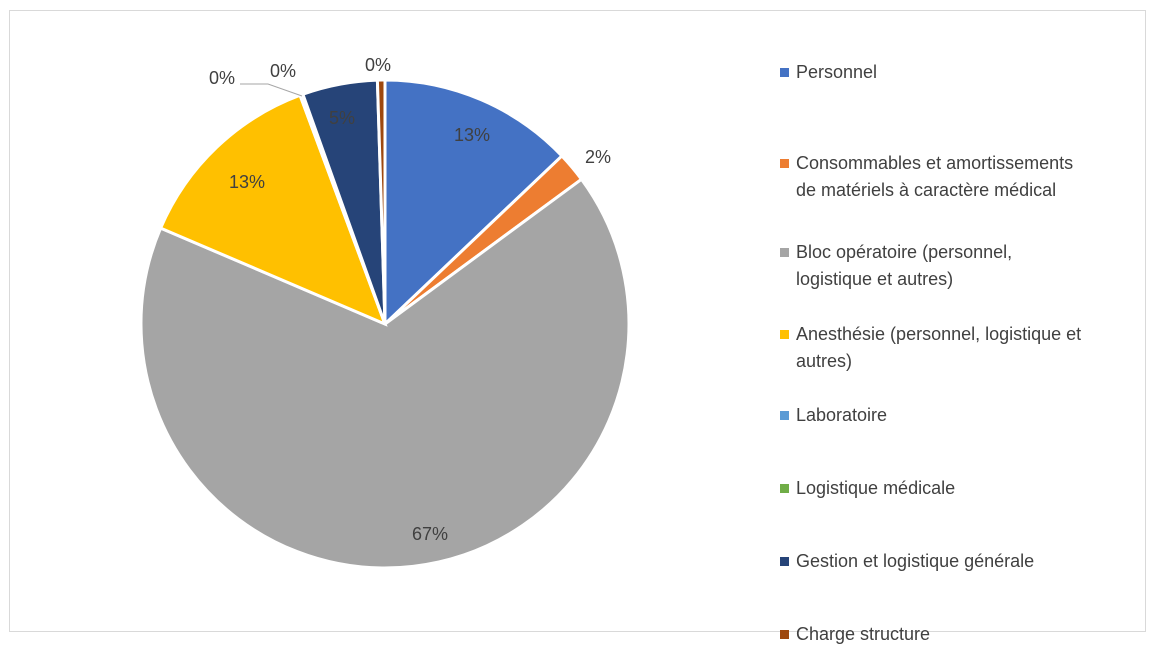 This screenshot has height=648, width=1155. Describe the element at coordinates (430, 534) in the screenshot. I see `data-label-bloc-operatoire-personnel-logistique-et-autres: 67%` at that location.